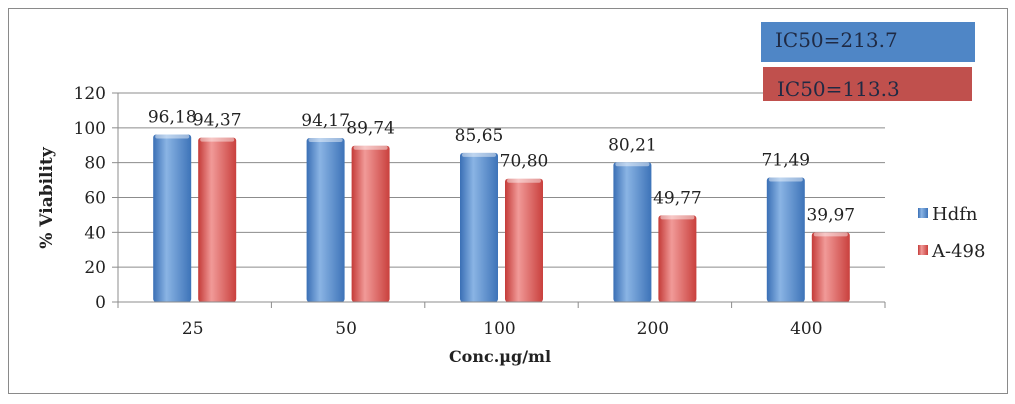 Image resolution: width=1015 pixels, height=404 pixels. I want to click on y-tick-label: 60, so click(95, 199).